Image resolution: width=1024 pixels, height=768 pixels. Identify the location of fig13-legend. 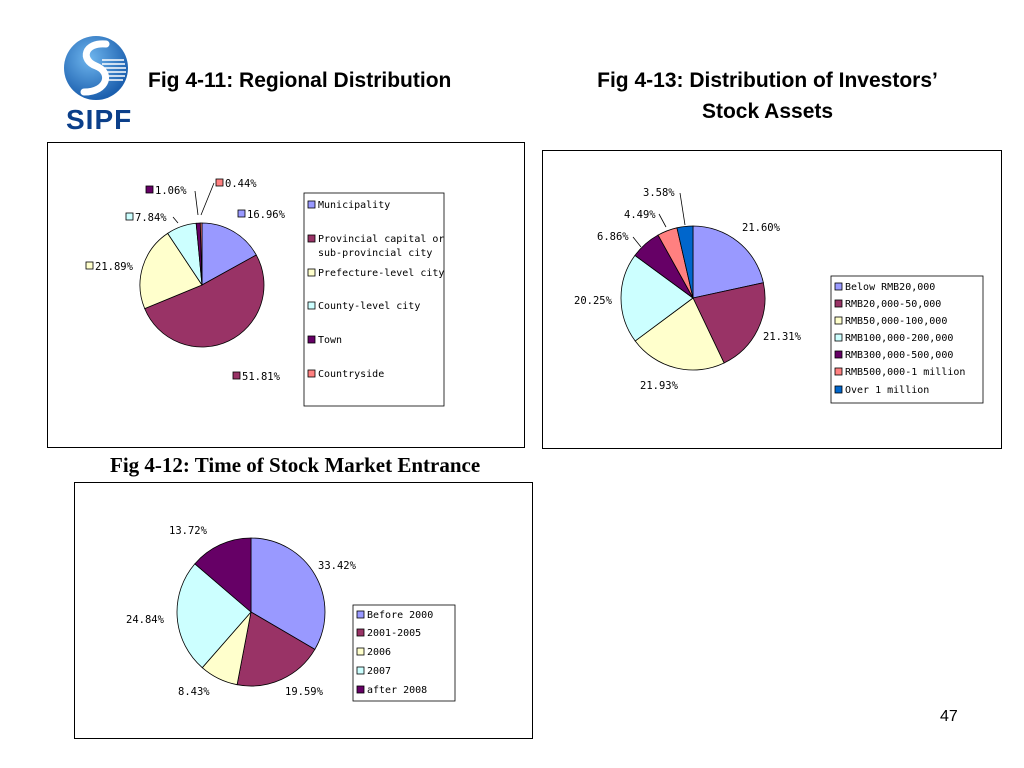
(907, 339).